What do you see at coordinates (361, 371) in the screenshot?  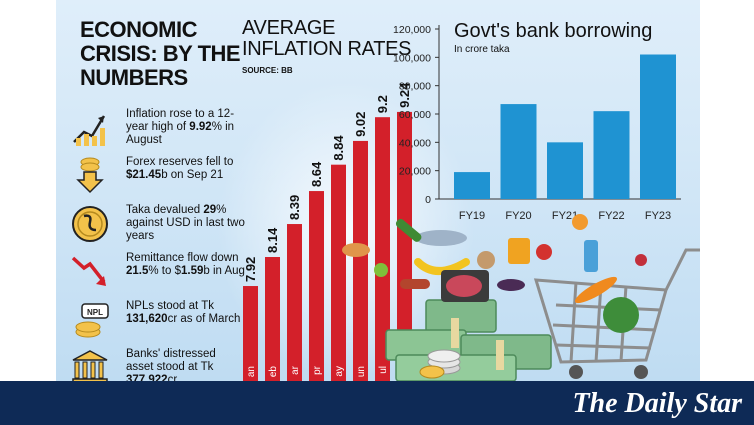 I see `inflation-month-label: un` at bounding box center [361, 371].